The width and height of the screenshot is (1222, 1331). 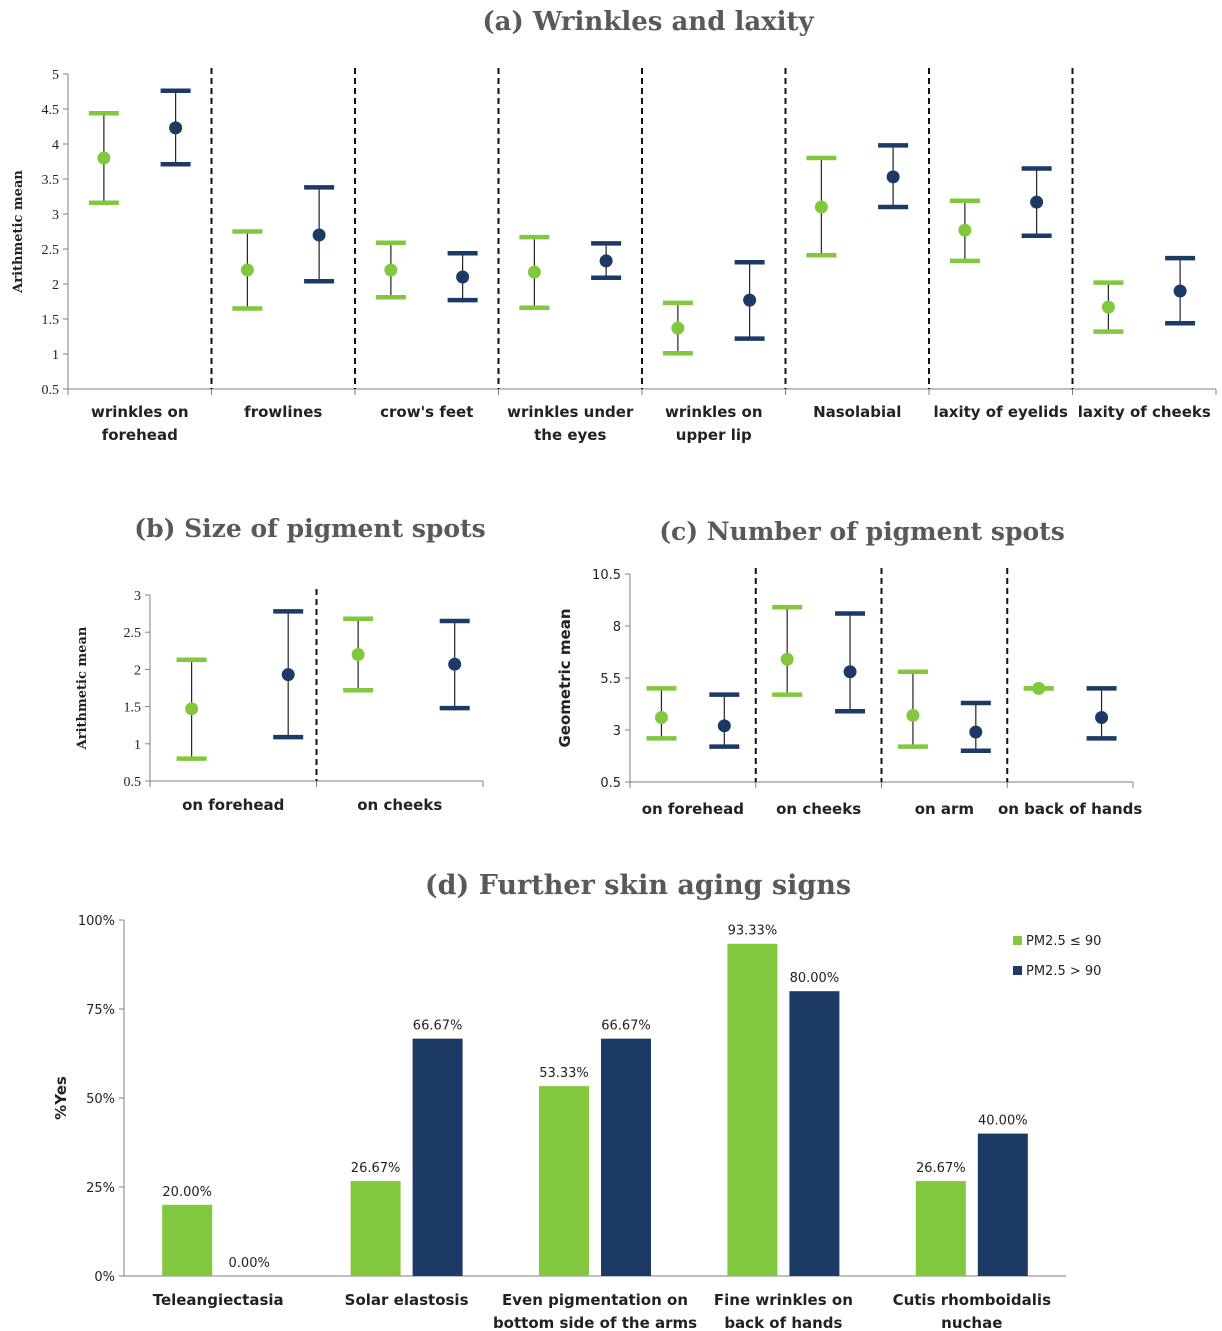 What do you see at coordinates (570, 412) in the screenshot?
I see `category-label-a: wrinkles under` at bounding box center [570, 412].